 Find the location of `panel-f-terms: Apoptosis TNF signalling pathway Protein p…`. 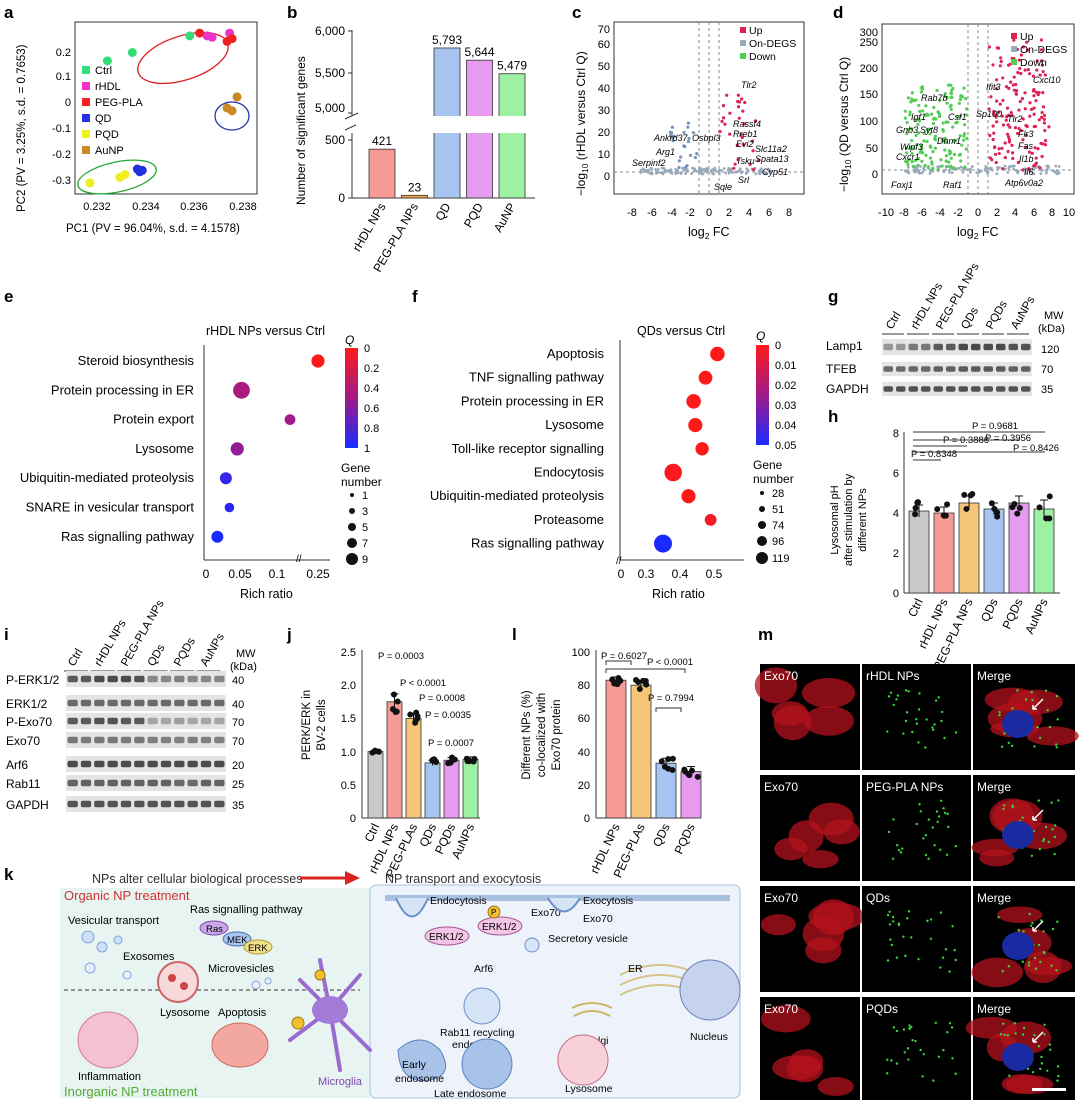

panel-f-terms: Apoptosis TNF signalling pathway Protein p… is located at coordinates (517, 448).